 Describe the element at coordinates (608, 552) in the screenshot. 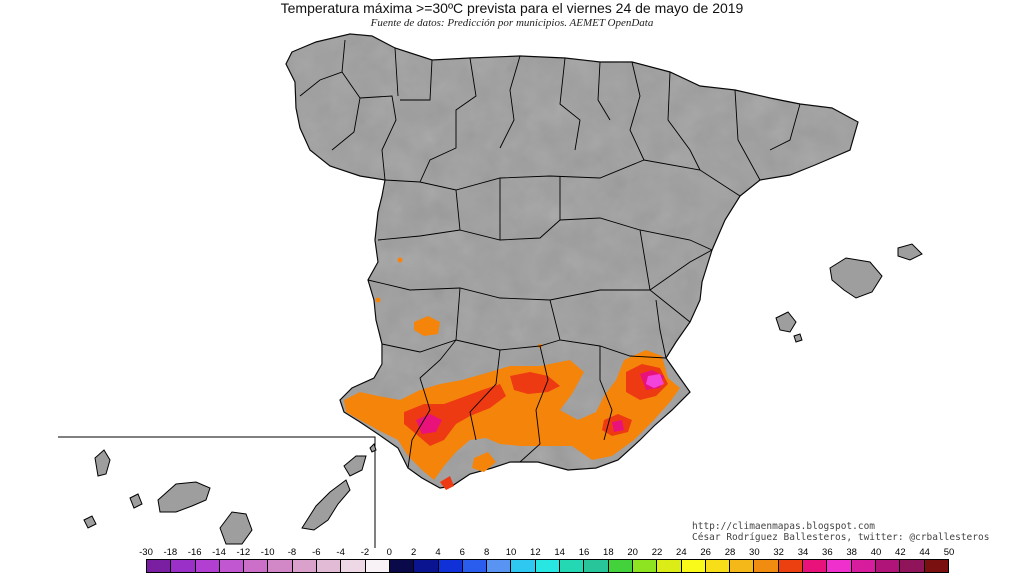

I see `legend-tick-label: 18` at that location.